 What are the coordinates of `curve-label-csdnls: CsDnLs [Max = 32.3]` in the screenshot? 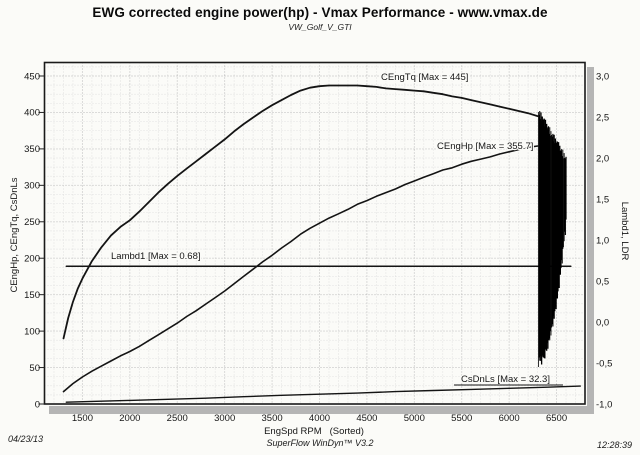 It's located at (505, 379).